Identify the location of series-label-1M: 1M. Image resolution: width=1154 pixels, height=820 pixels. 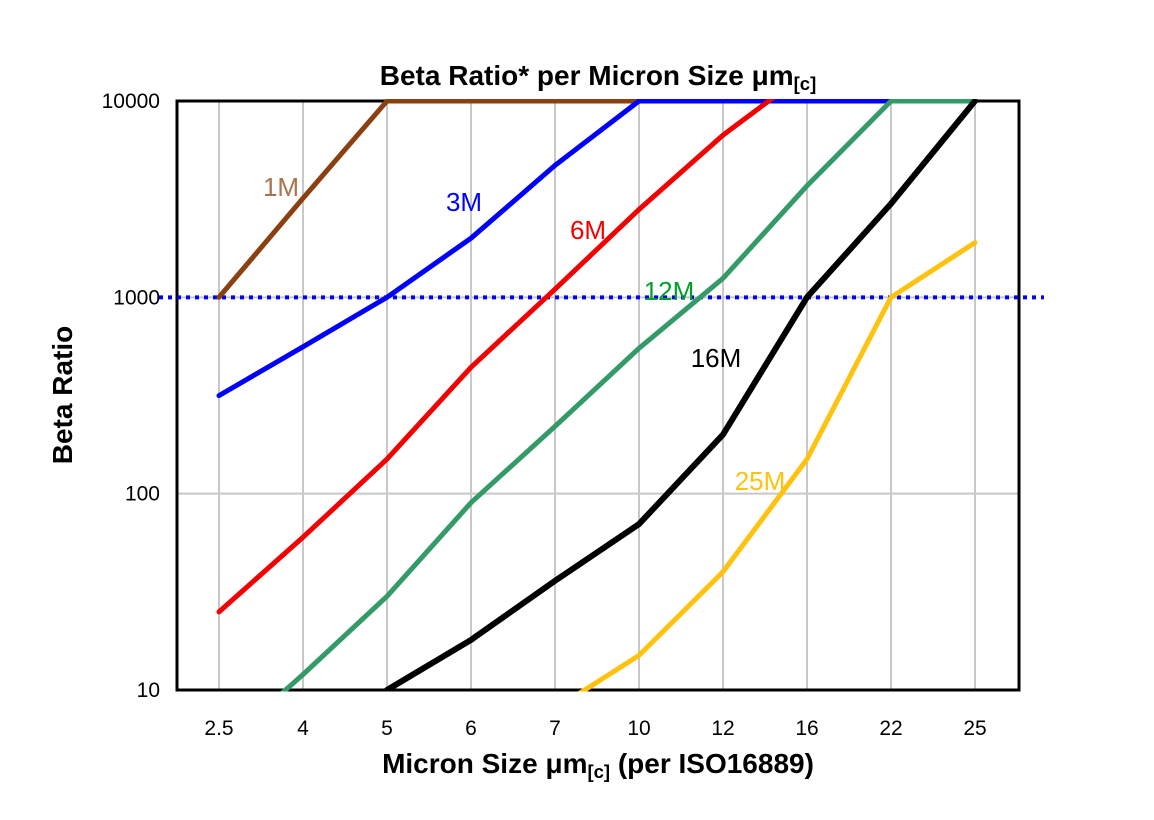
(281, 187).